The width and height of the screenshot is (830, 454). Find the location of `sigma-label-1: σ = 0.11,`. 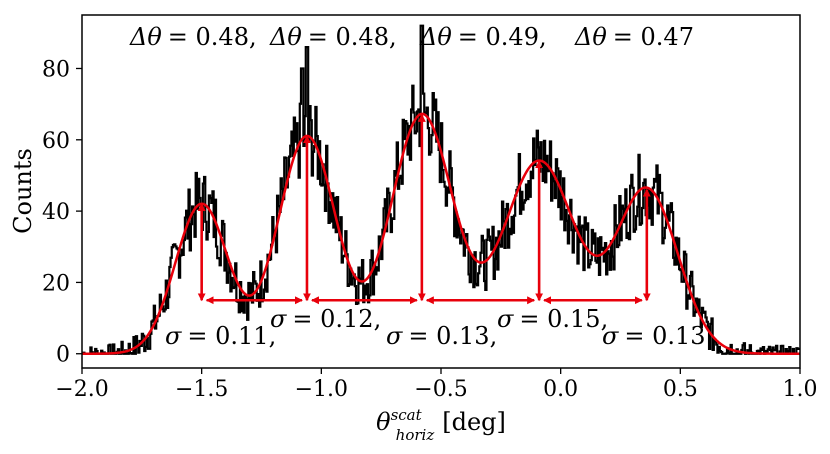

sigma-label-1: σ = 0.11, is located at coordinates (220, 336).